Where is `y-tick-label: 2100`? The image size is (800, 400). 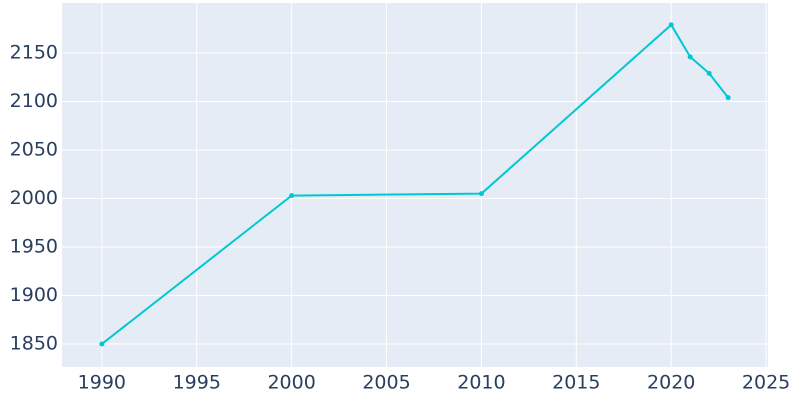 y-tick-label: 2100 is located at coordinates (34, 101).